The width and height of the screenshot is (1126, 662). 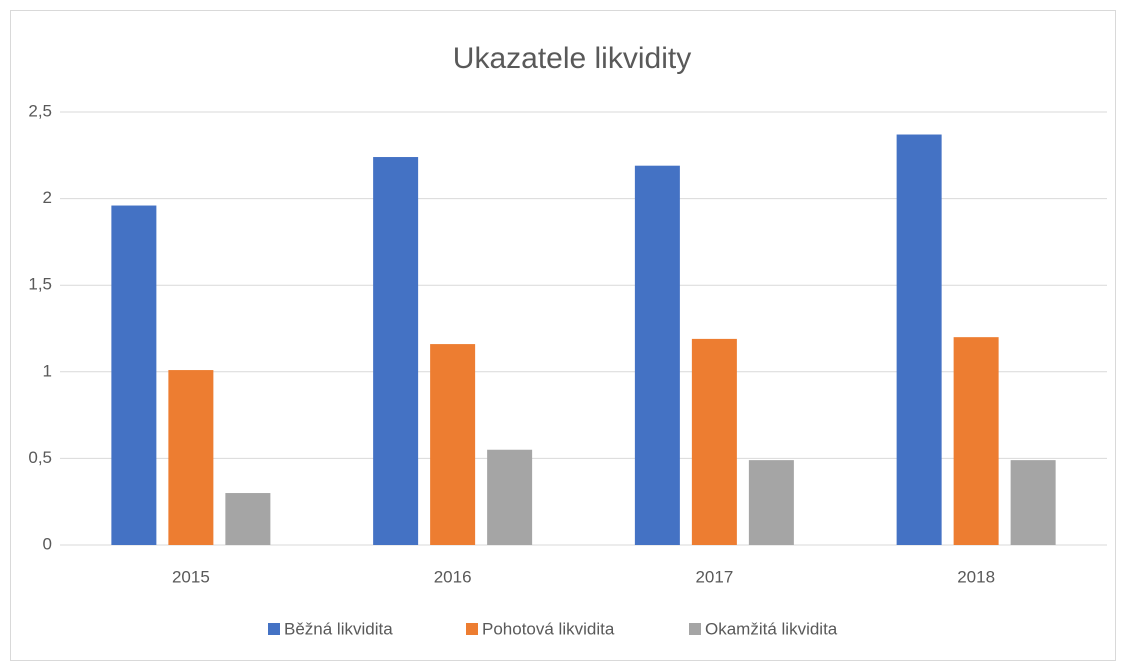 I want to click on y-tick-label: 1,5, so click(x=40, y=284).